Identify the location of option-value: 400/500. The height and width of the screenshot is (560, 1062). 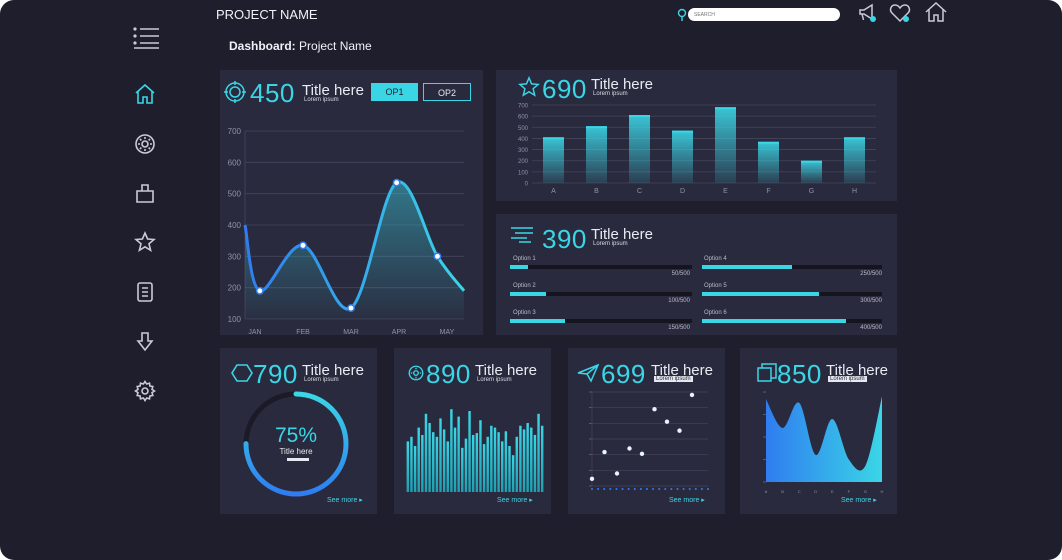
(871, 328).